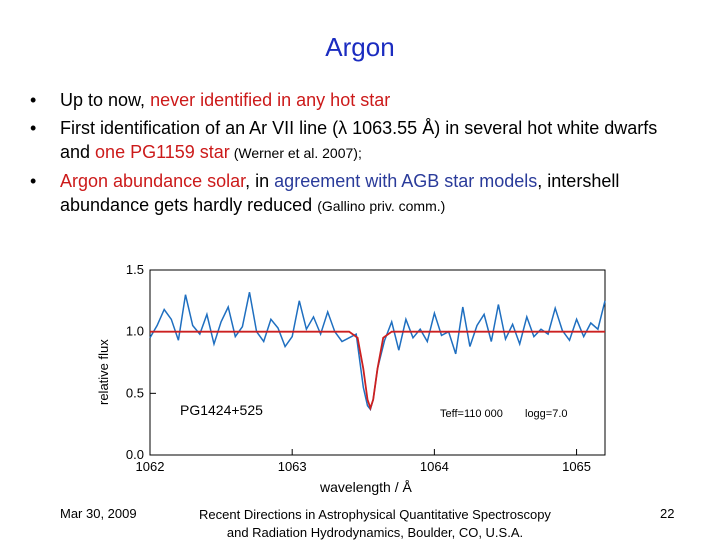 Image resolution: width=720 pixels, height=542 pixels. I want to click on y-tick-label: 1.5, so click(135, 269).